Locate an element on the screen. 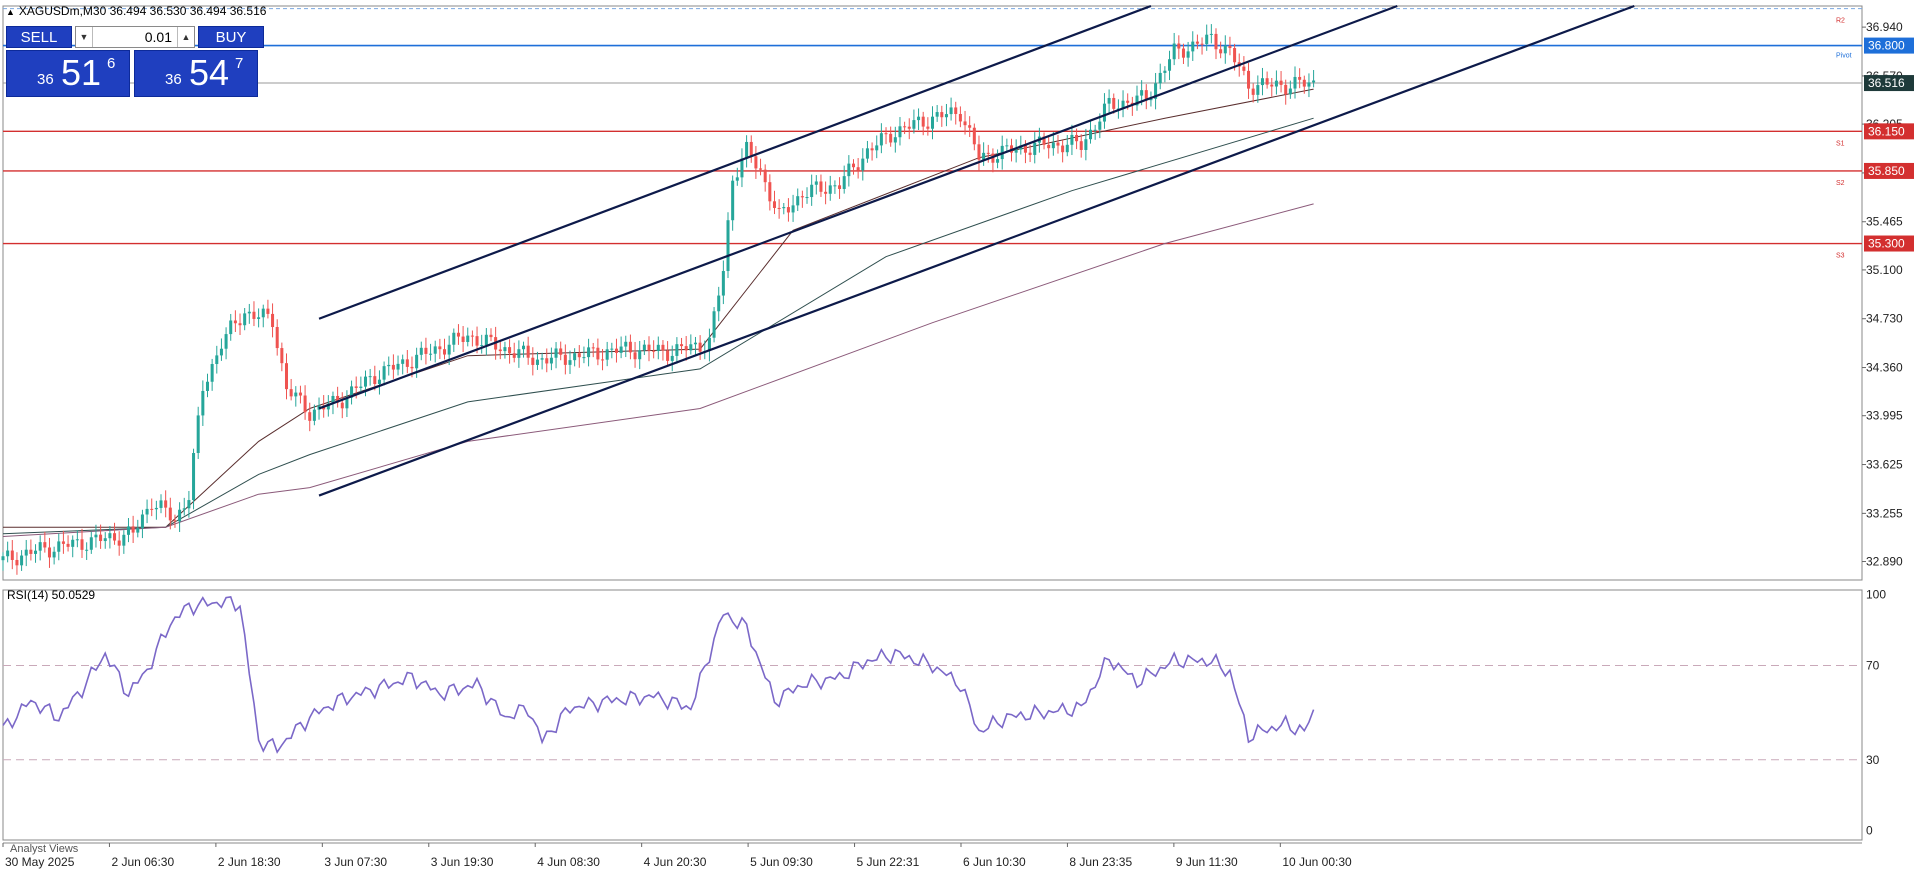 The width and height of the screenshot is (1916, 874). one-click-trading-panel: SELL ▼ 0.01 ▲ BUY 36 51 6 36 54 7 is located at coordinates (135, 61).